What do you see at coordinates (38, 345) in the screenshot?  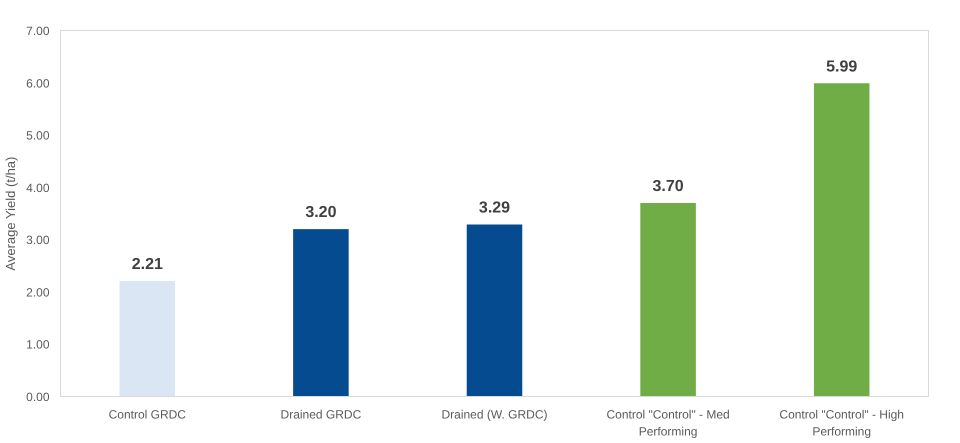 I see `y-tick-label: 1.00` at bounding box center [38, 345].